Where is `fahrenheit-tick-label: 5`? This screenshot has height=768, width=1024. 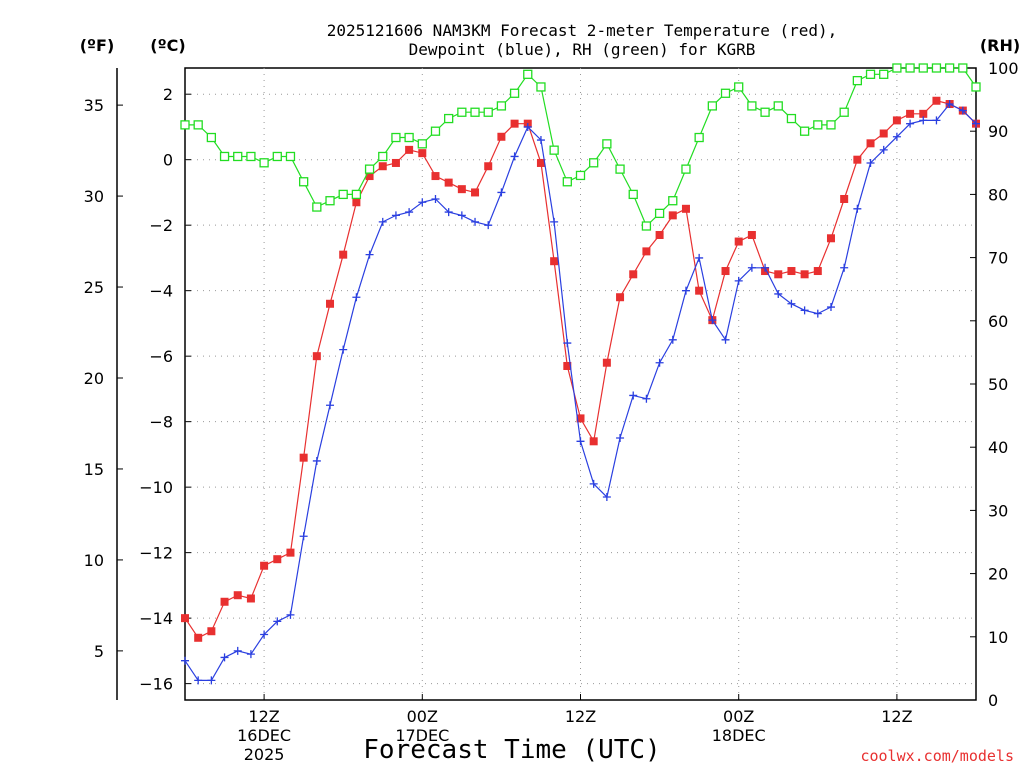 fahrenheit-tick-label: 5 is located at coordinates (99, 651).